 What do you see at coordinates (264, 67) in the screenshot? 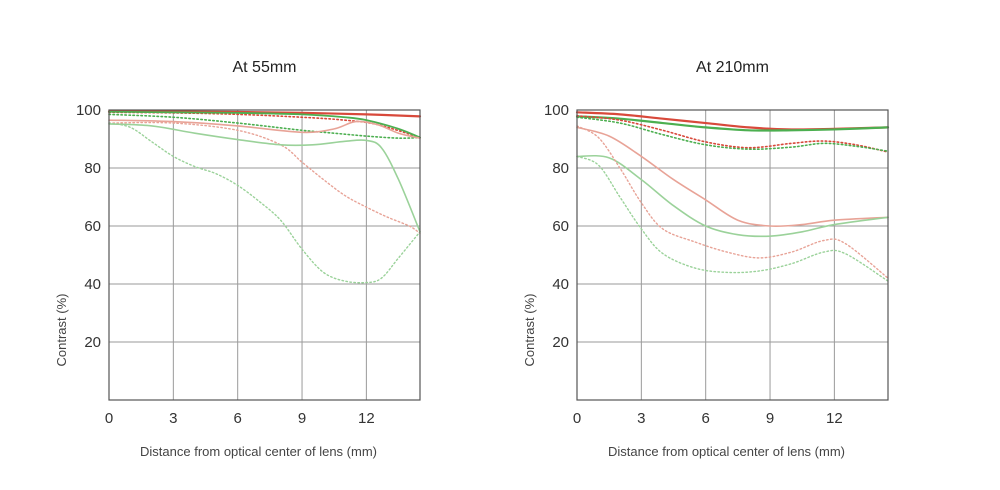
I see `chart-title: At 55mm` at bounding box center [264, 67].